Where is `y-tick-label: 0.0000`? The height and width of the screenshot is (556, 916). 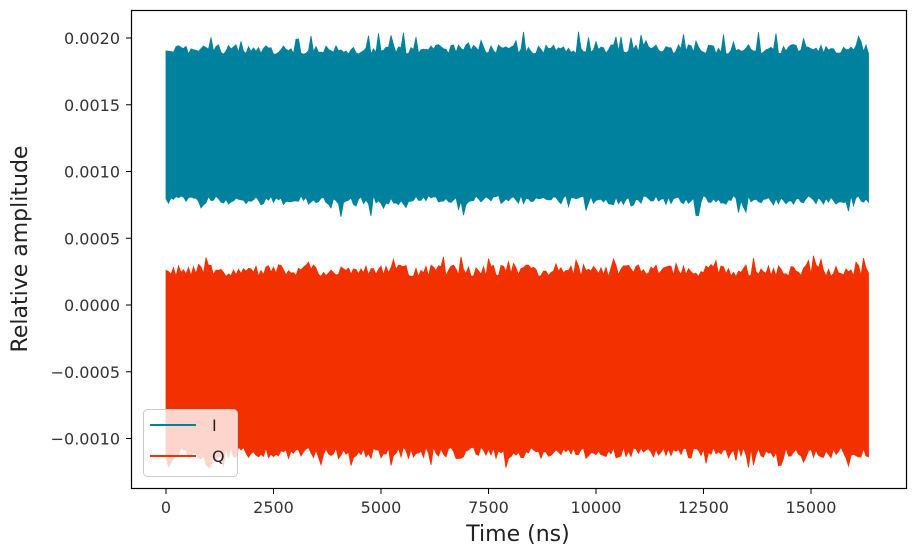 y-tick-label: 0.0000 is located at coordinates (92, 305).